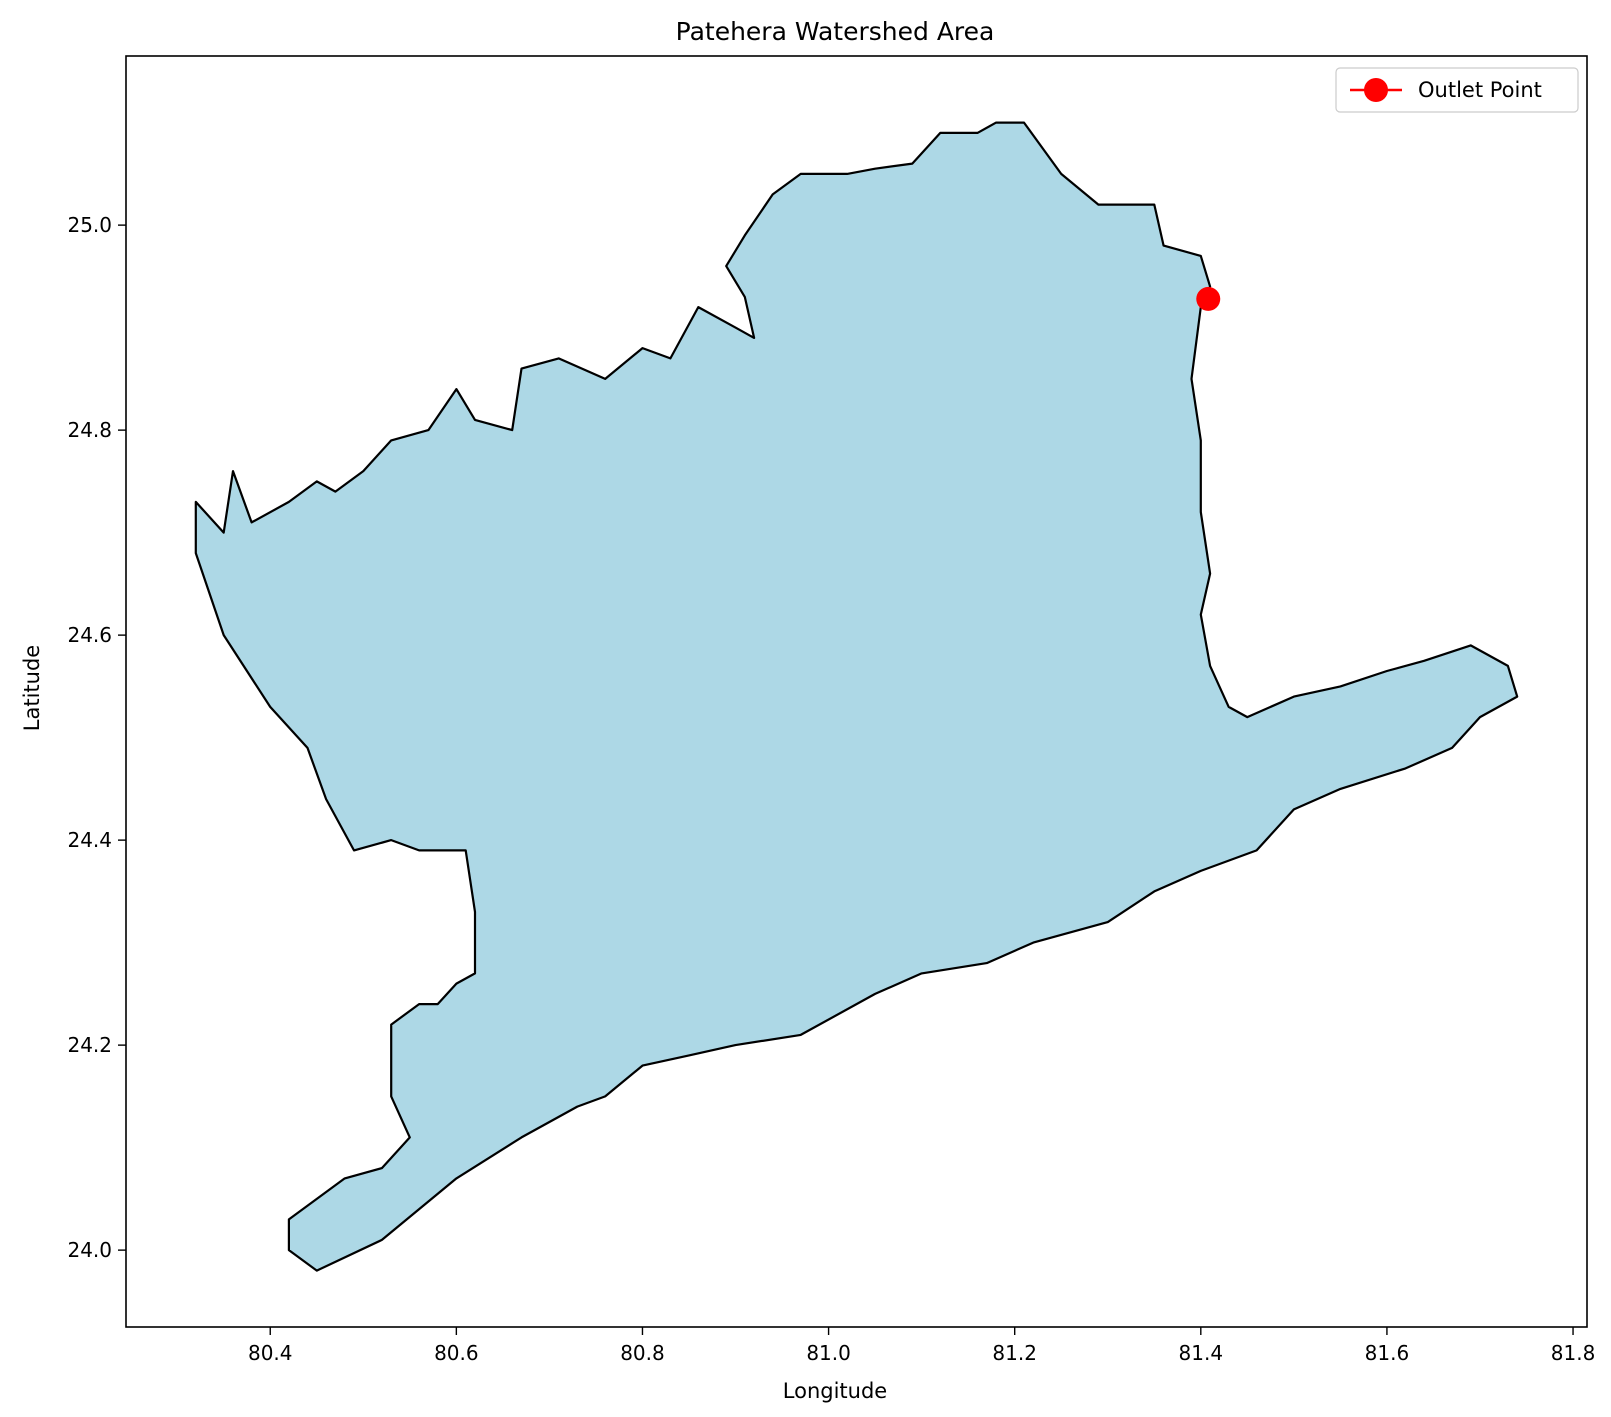 This screenshot has height=1417, width=1611. I want to click on x-tick-label: 80.4, so click(270, 1353).